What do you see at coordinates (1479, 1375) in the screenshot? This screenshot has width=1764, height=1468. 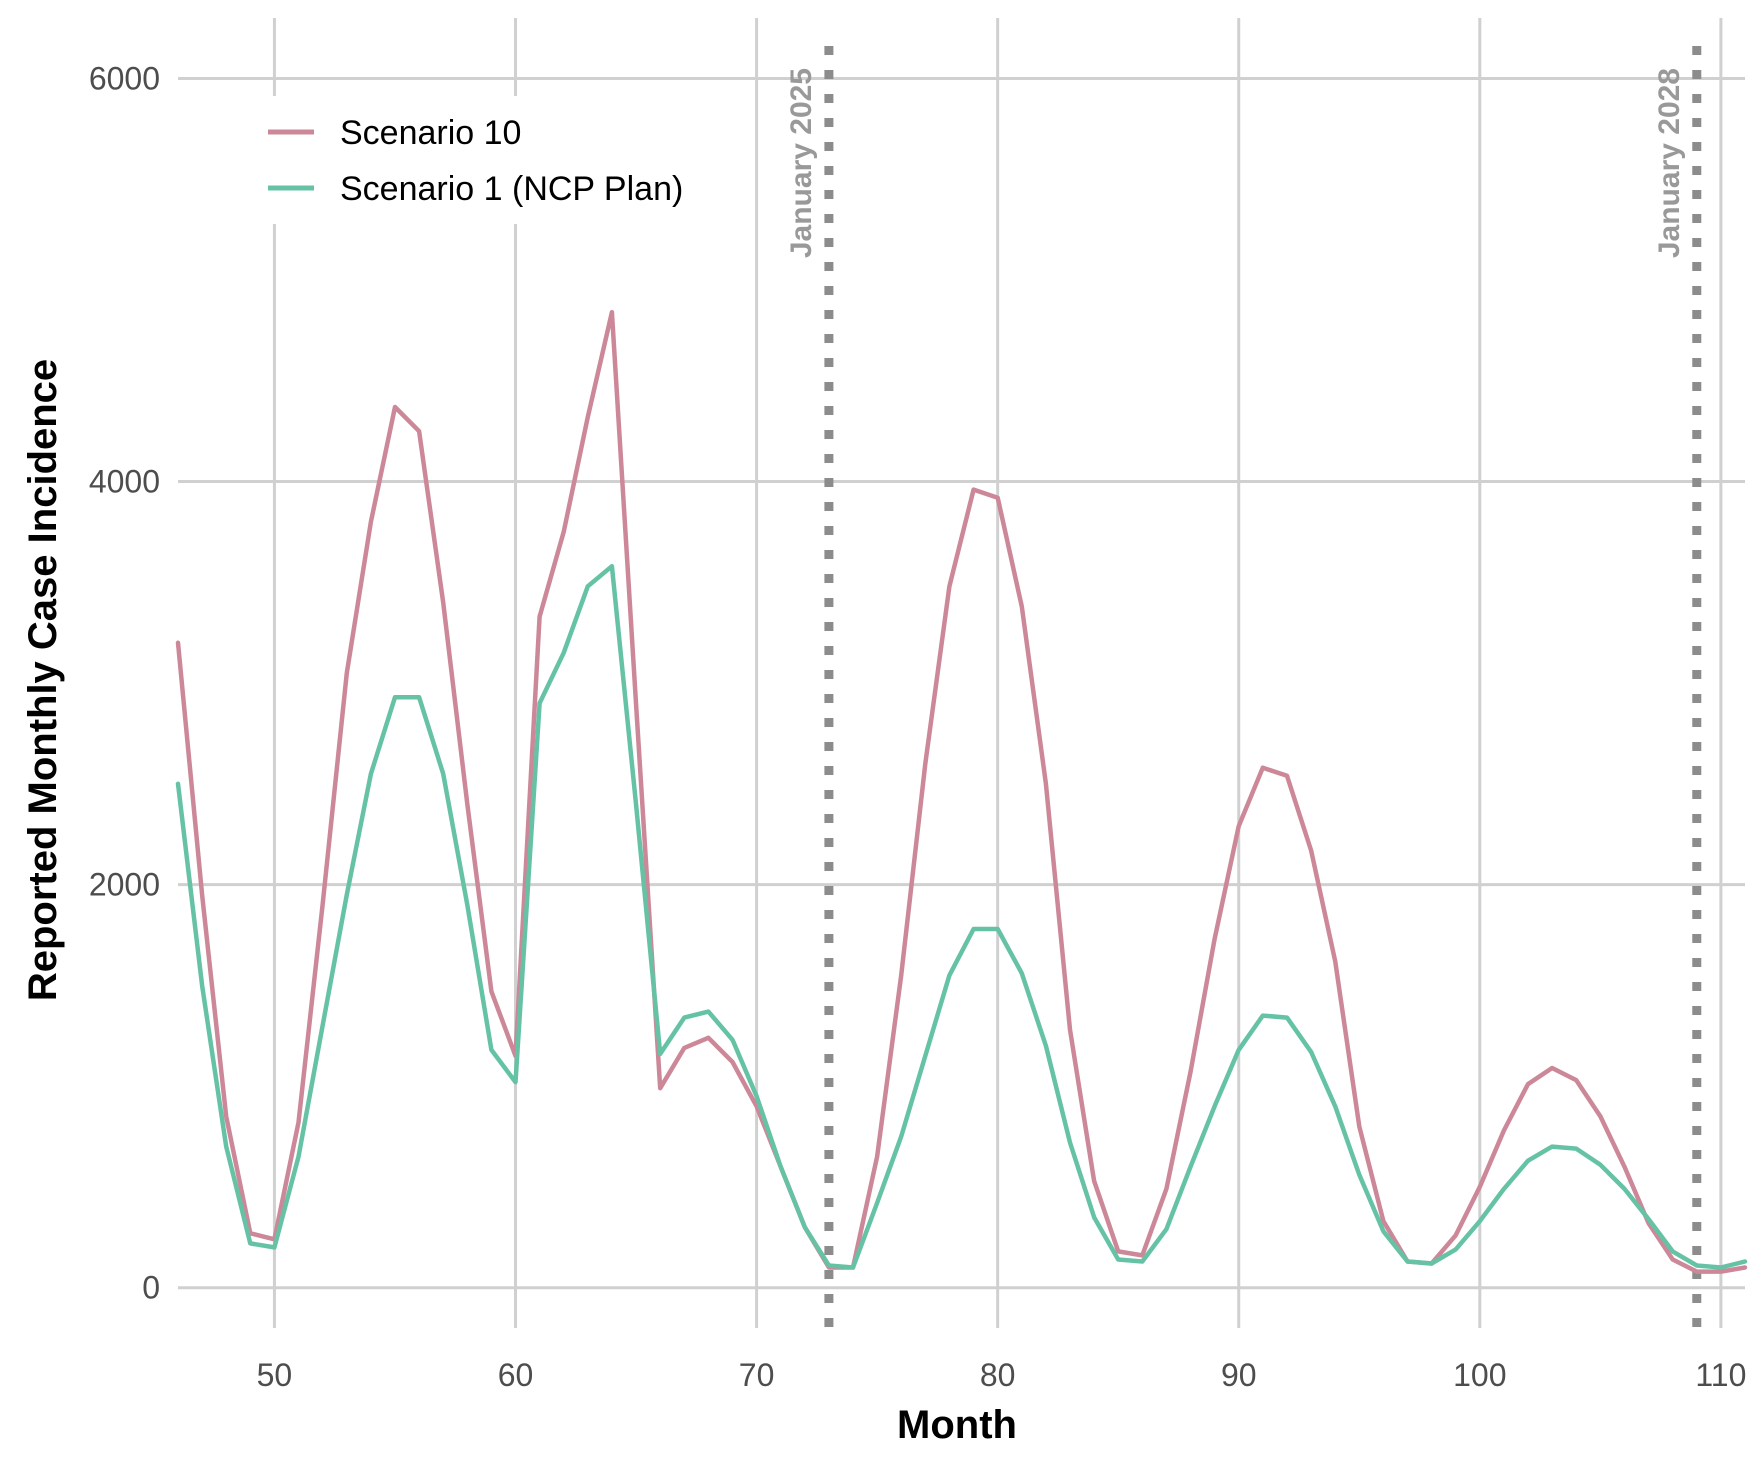 I see `x-tick-label-100: 100` at bounding box center [1479, 1375].